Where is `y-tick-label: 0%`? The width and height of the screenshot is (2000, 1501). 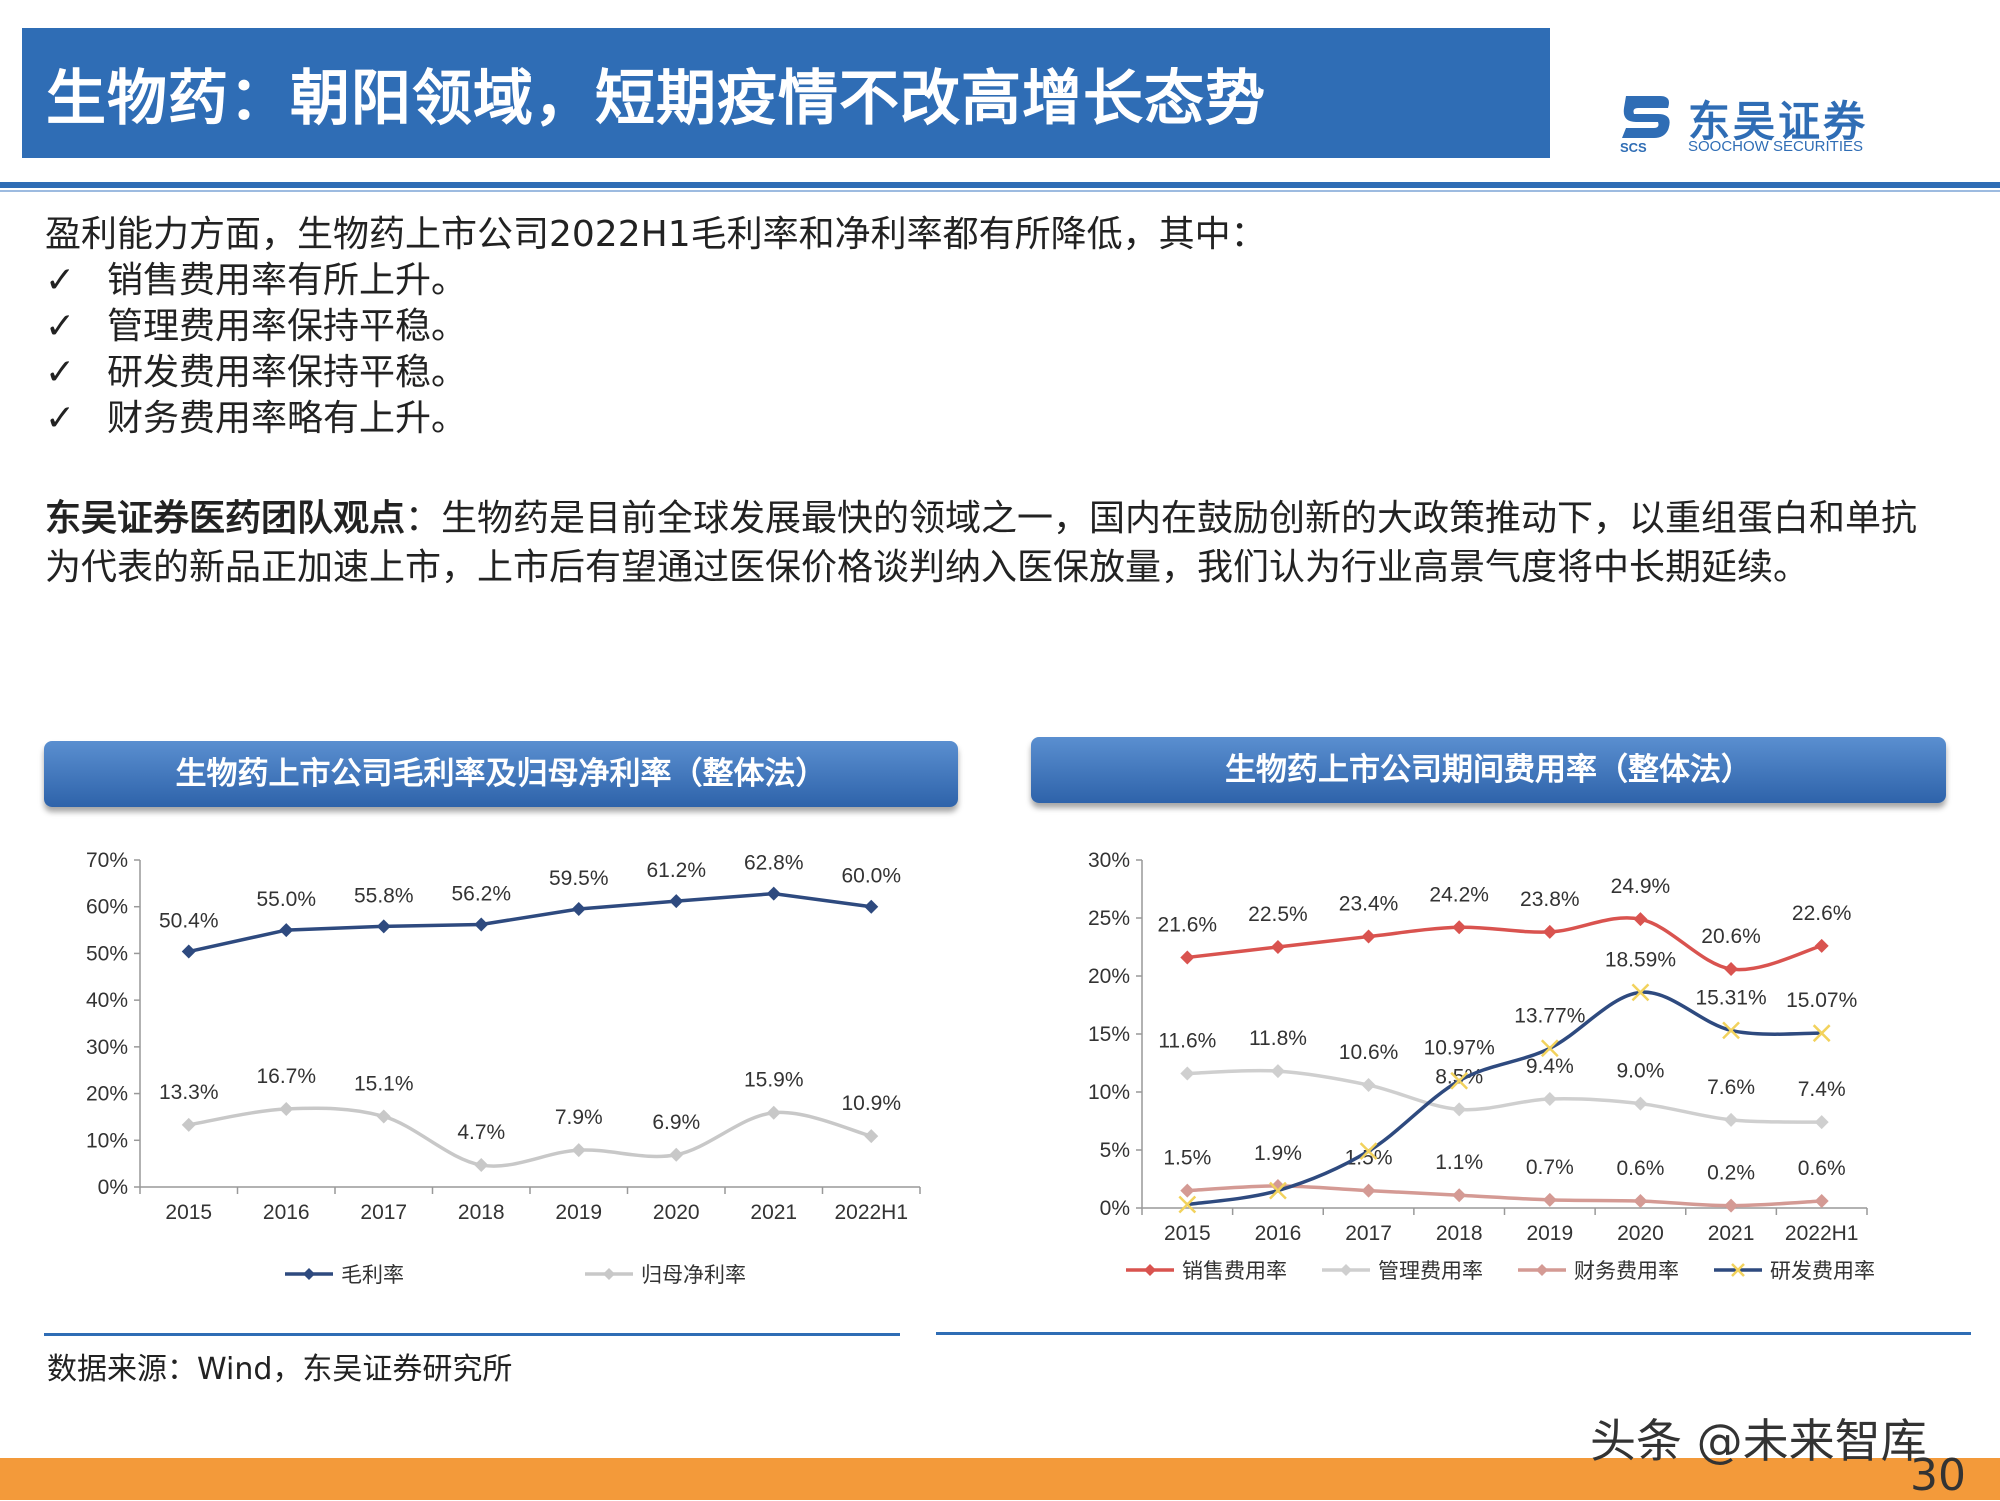 y-tick-label: 0% is located at coordinates (113, 1187).